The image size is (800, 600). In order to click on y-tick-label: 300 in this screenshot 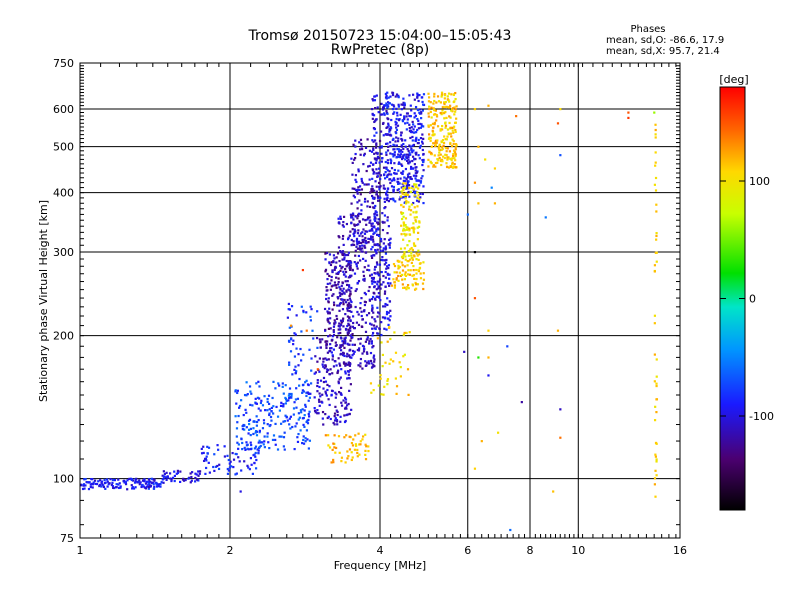, I will do `click(63, 252)`.